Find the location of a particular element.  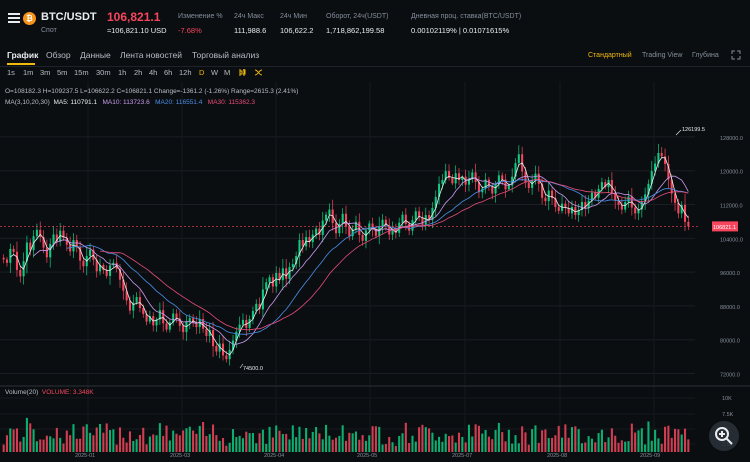

view-standard: Стандартный is located at coordinates (610, 55).